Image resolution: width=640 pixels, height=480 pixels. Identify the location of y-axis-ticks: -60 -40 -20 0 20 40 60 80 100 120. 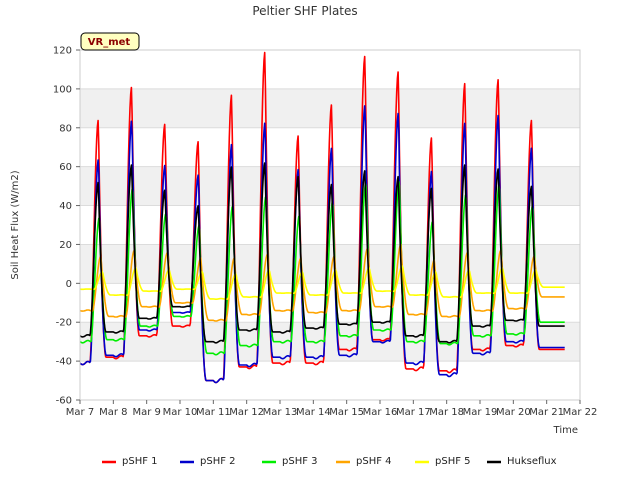
(66, 226).